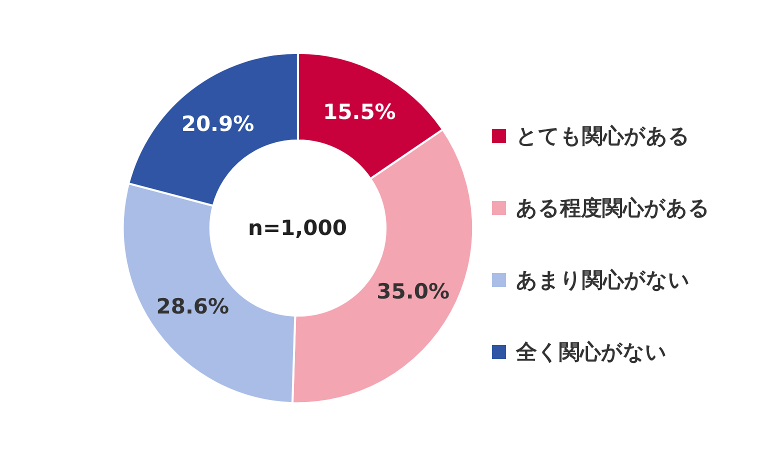 The width and height of the screenshot is (762, 464). I want to click on text: n=1,000, so click(297, 228).